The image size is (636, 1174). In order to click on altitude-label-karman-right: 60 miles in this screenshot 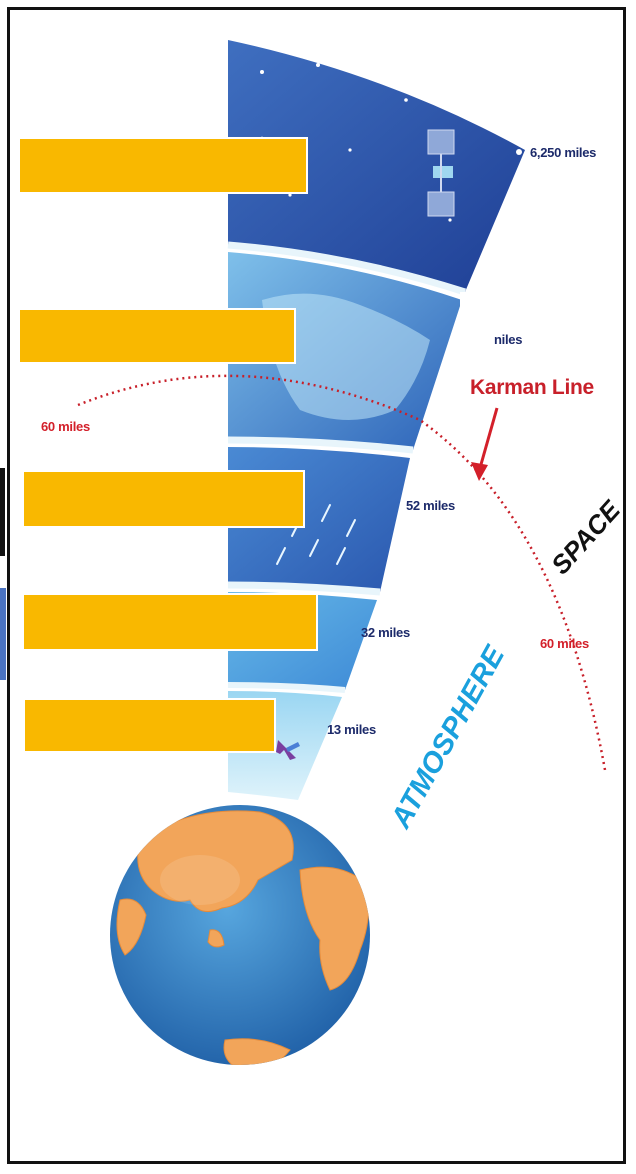, I will do `click(564, 643)`.